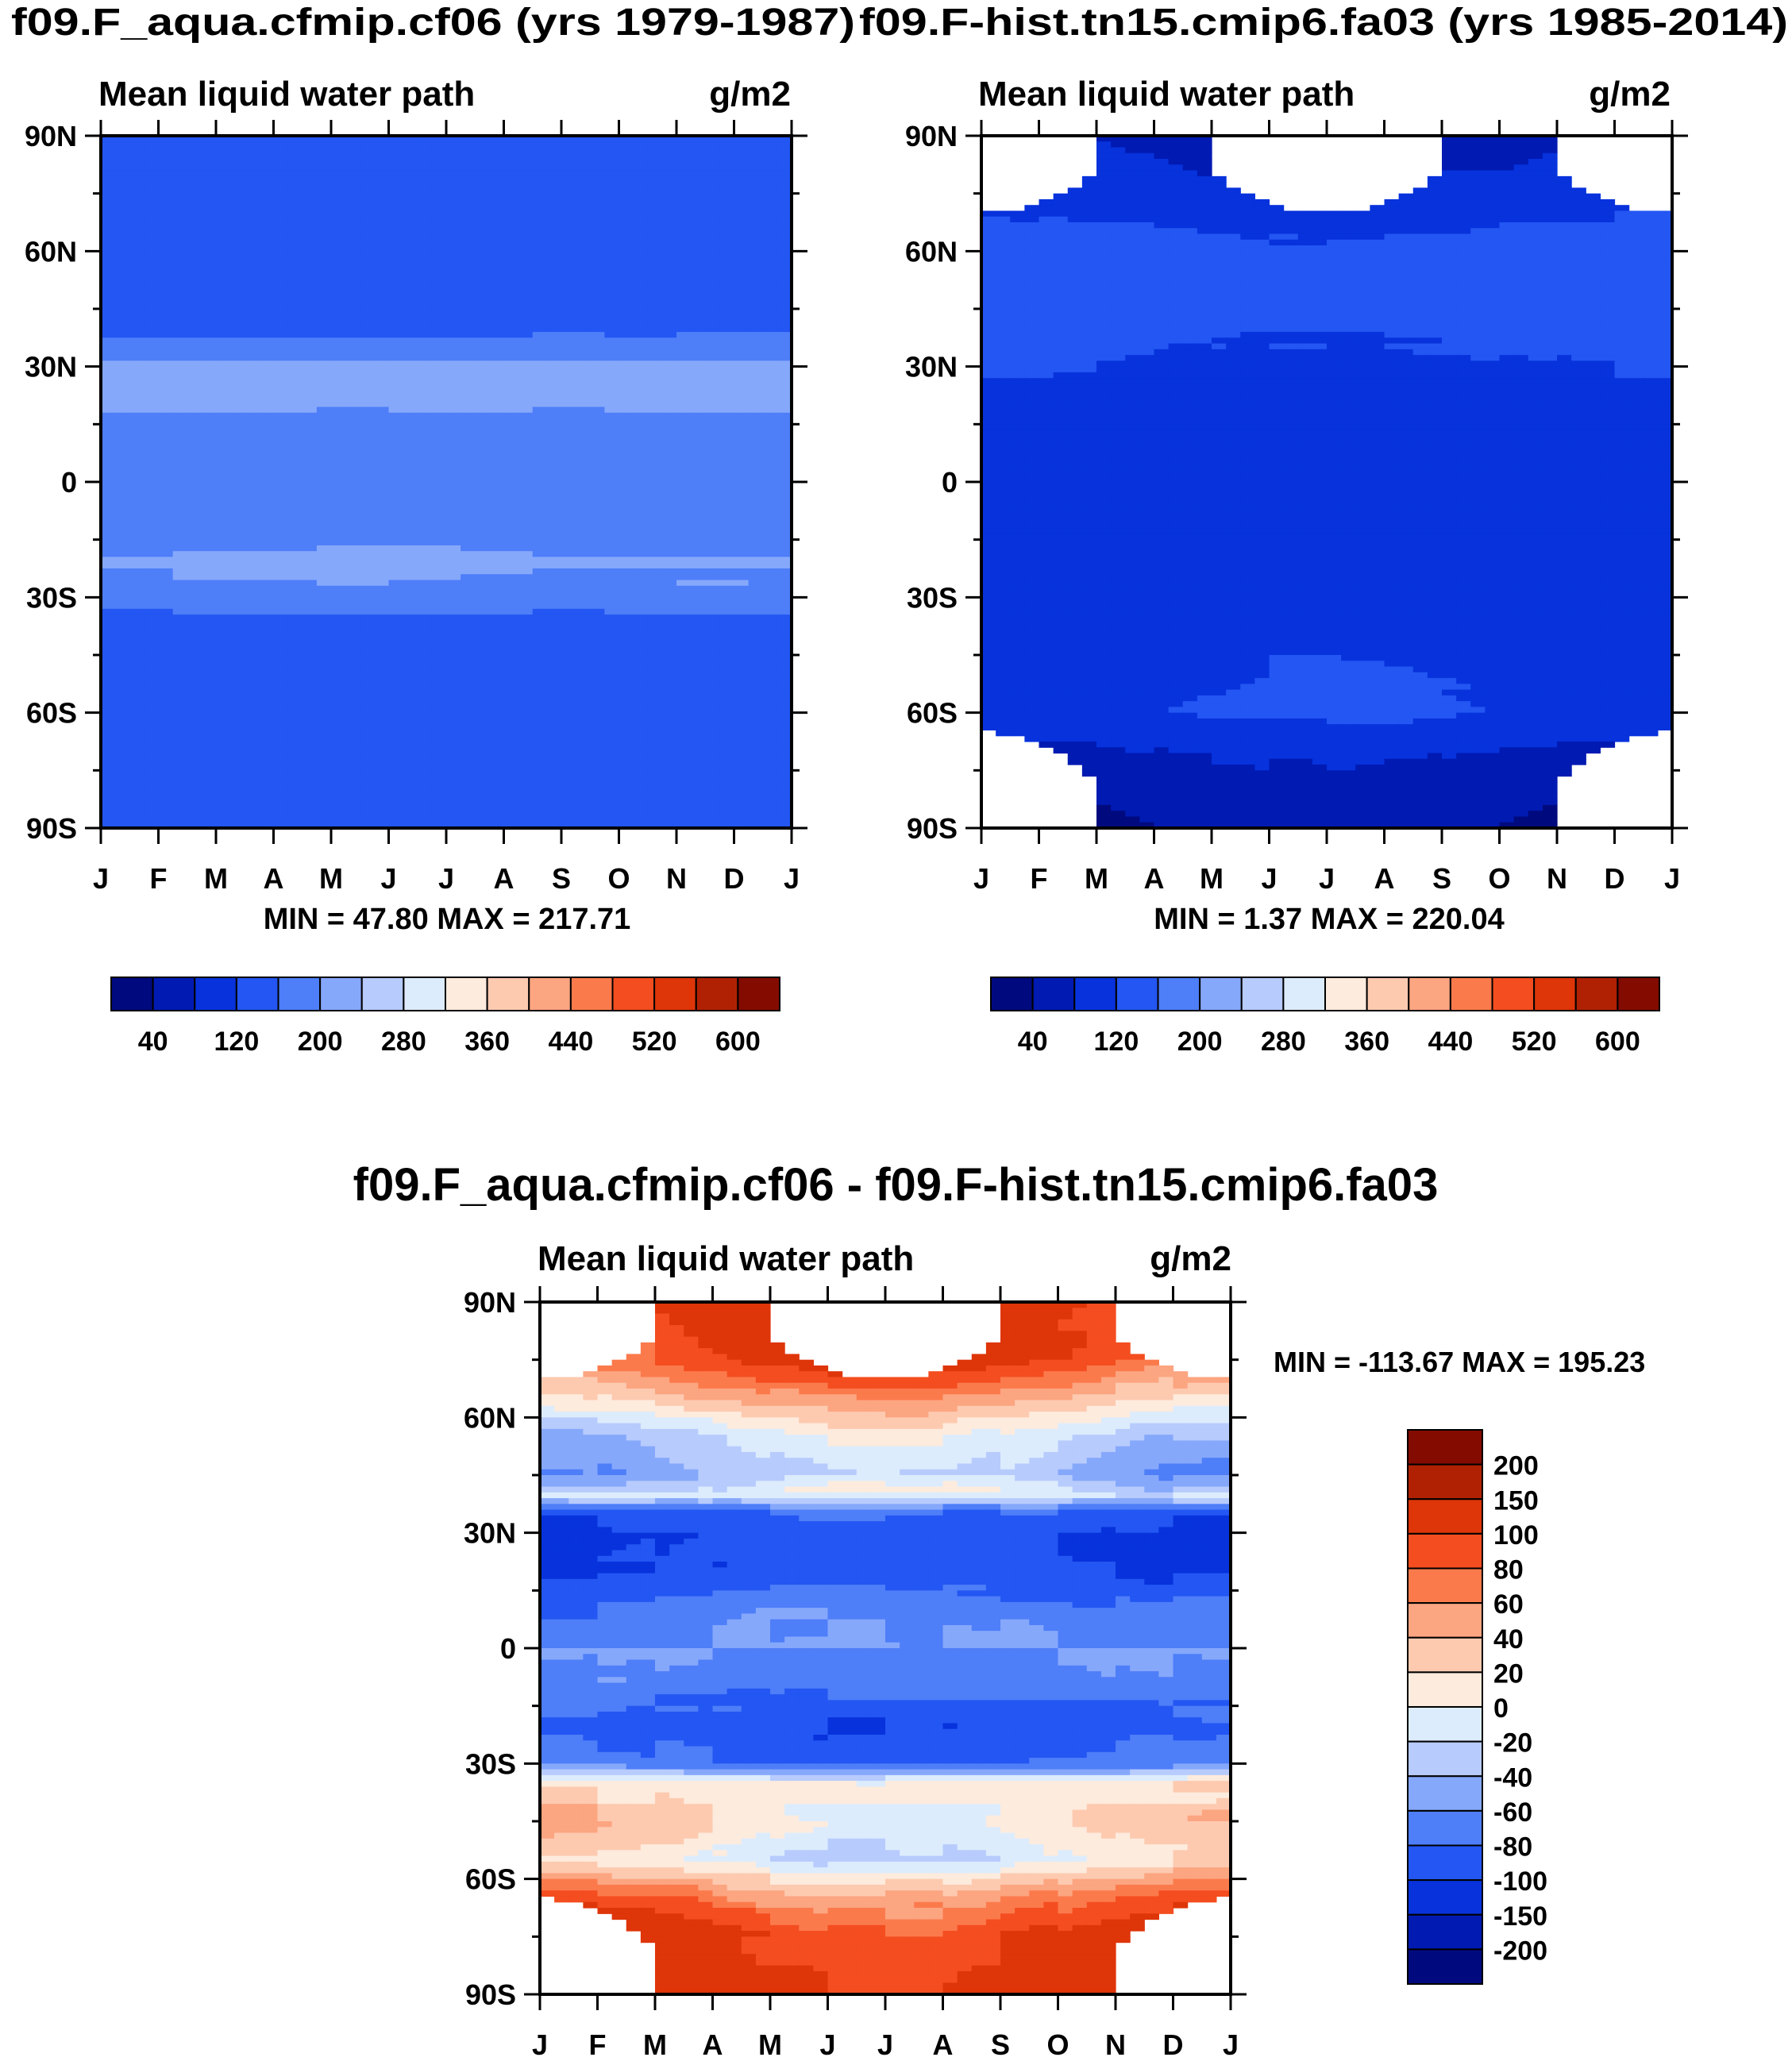 Image resolution: width=1792 pixels, height=2061 pixels. I want to click on panel-1-title: f09.F_aqua.cfmip.cf06 (yrs 1979-1987), so click(433, 23).